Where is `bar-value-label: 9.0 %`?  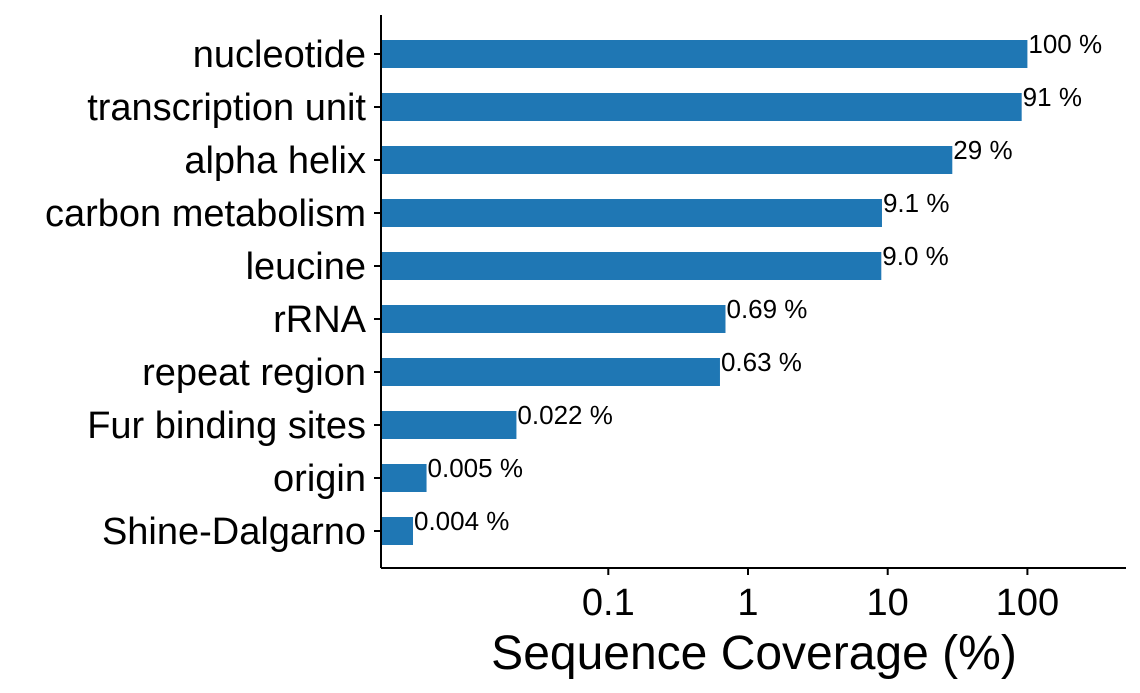 bar-value-label: 9.0 % is located at coordinates (915, 256).